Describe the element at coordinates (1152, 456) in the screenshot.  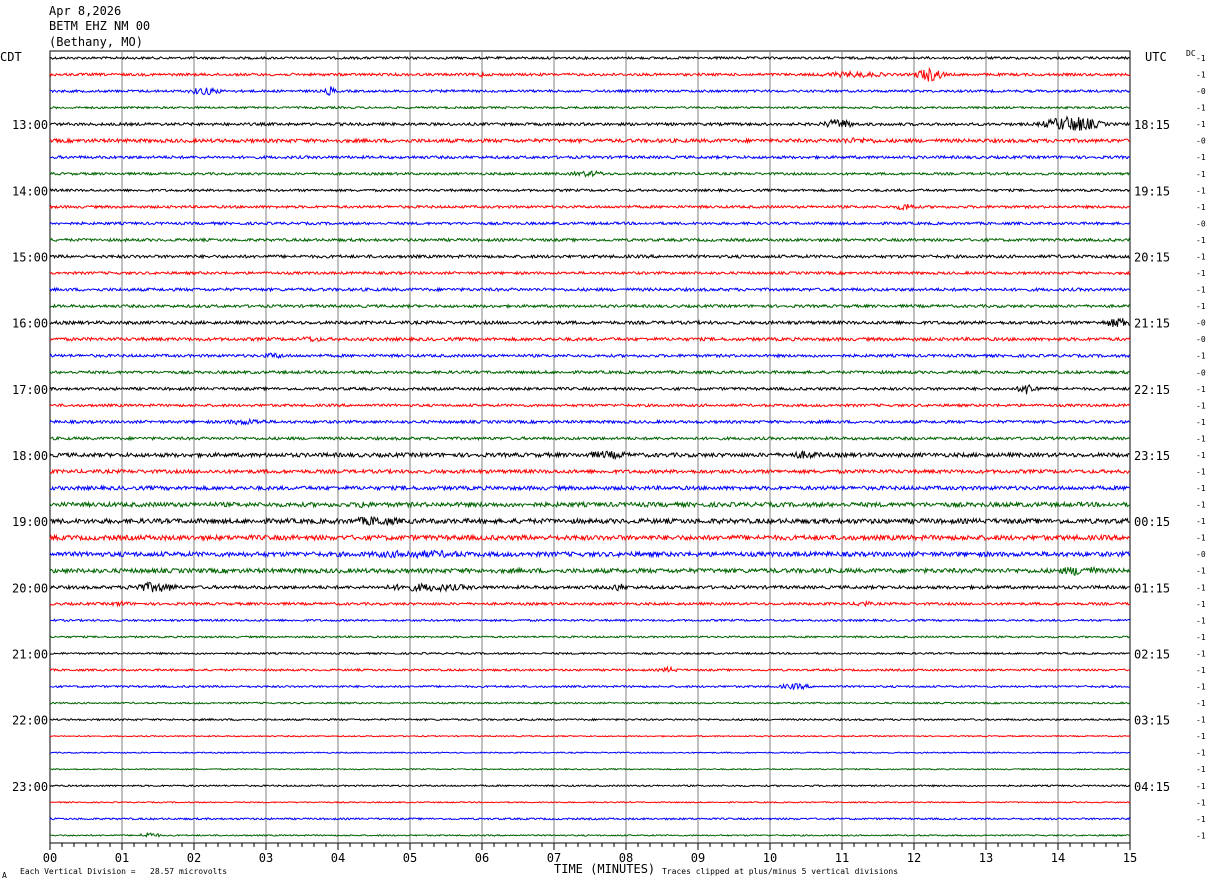
I see `right-time-label: 23:15` at that location.